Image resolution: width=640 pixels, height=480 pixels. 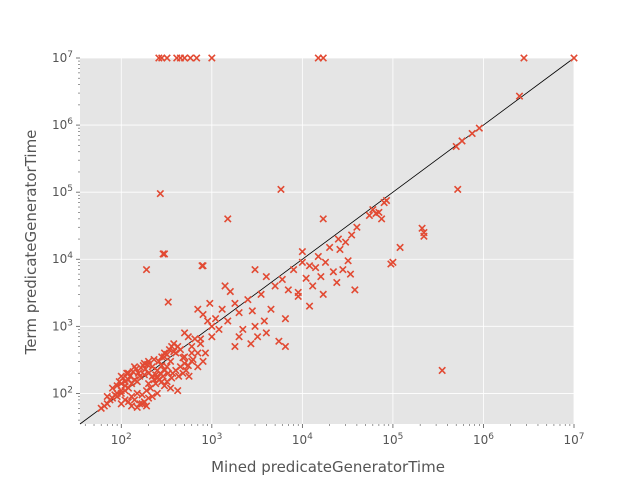 I want to click on y-tick-exponent: 6, so click(x=70, y=122).